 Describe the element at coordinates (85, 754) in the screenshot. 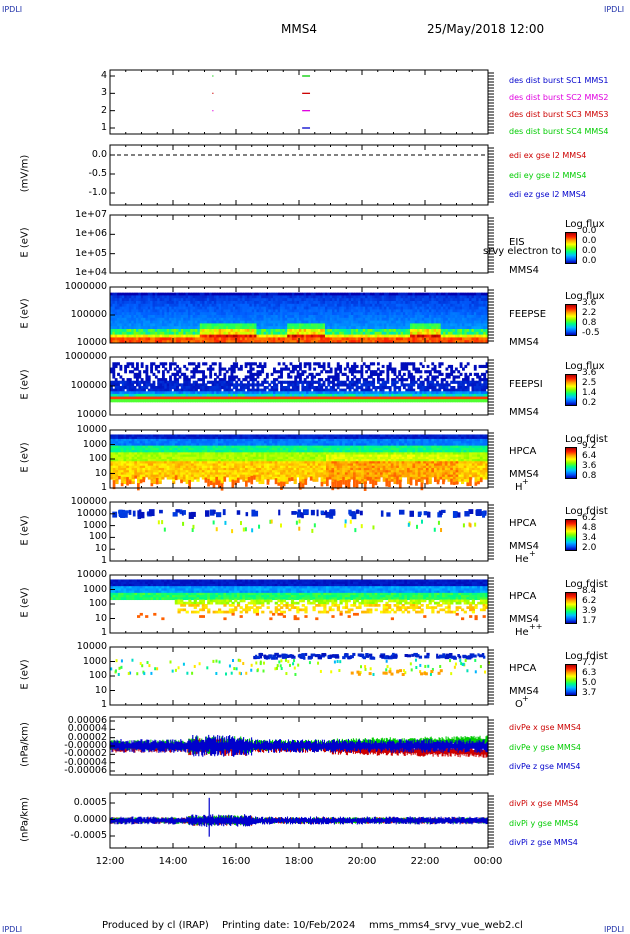

I see `y-tick-label: -0.00002` at that location.